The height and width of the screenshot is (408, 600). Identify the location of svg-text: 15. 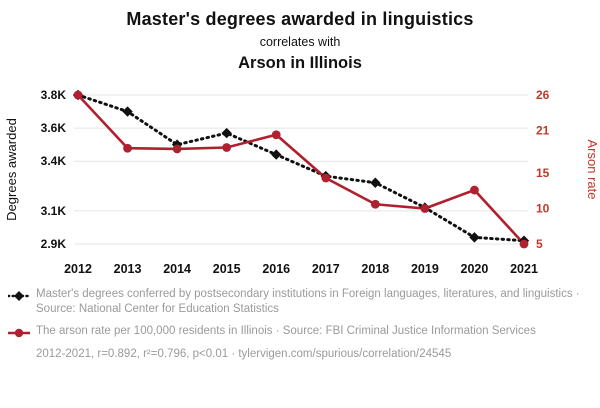
(543, 173).